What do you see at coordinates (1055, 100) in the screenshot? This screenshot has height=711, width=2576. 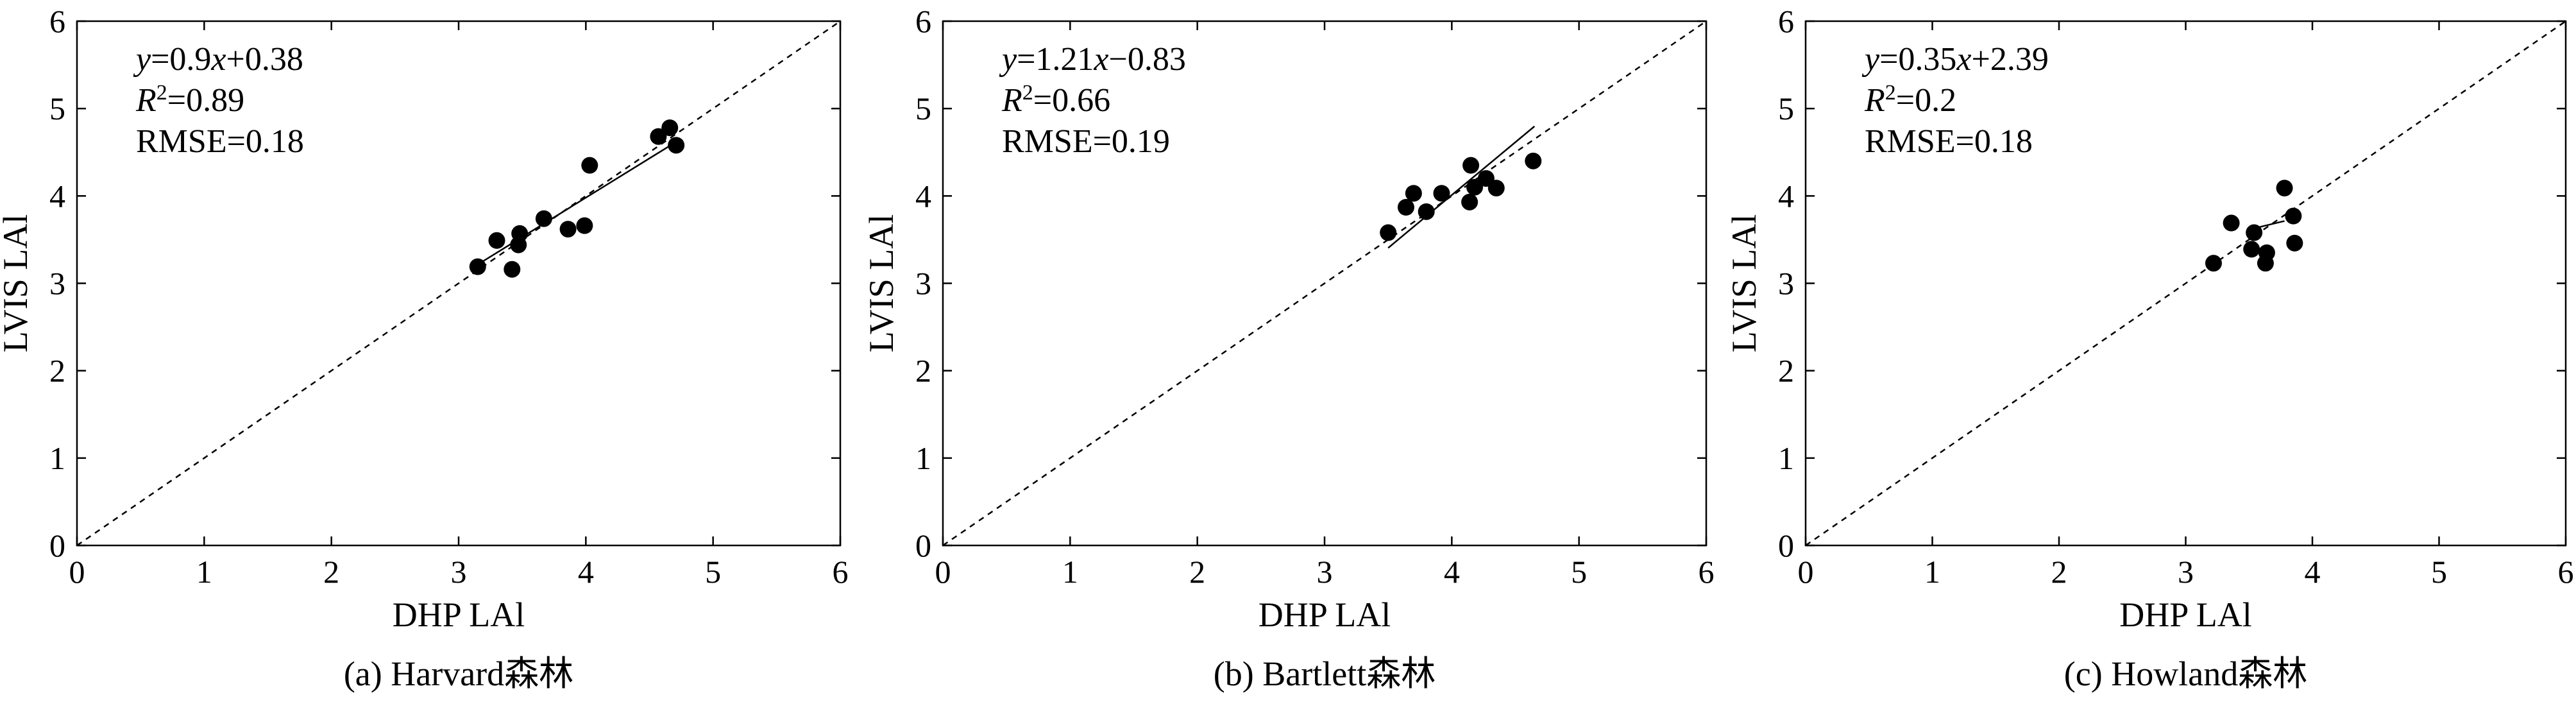 I see `r-squared-label: R2=0.66` at bounding box center [1055, 100].